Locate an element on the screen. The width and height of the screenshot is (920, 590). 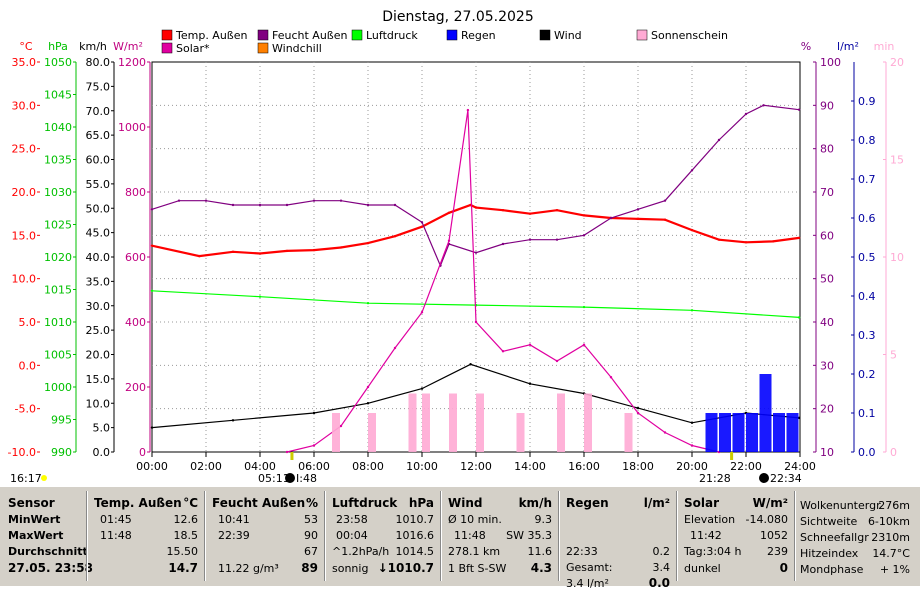
legend-swatch is located at coordinates (167, 35).